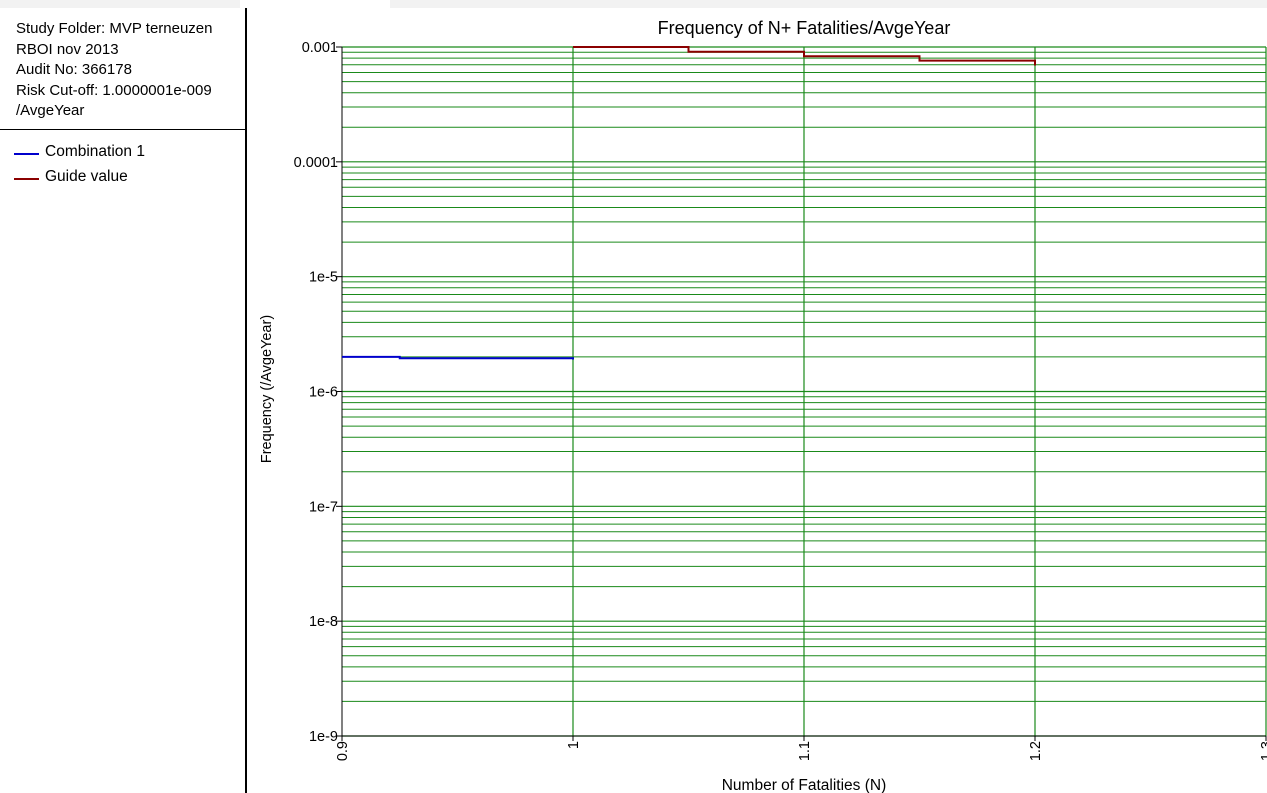  I want to click on risk-cutoff-line: Risk Cut-off: 1.0000001e-009, so click(114, 90).